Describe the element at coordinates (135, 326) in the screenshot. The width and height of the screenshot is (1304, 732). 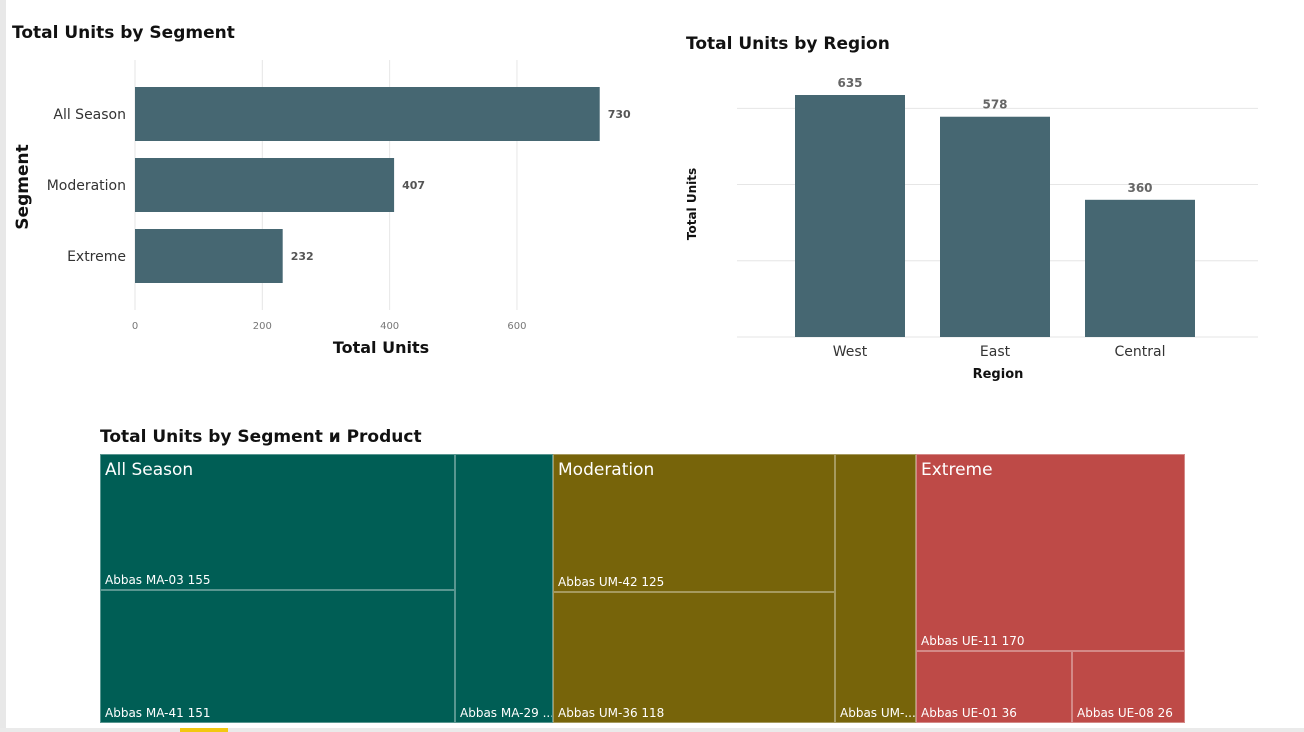
I see `x-tick-label: 0` at that location.